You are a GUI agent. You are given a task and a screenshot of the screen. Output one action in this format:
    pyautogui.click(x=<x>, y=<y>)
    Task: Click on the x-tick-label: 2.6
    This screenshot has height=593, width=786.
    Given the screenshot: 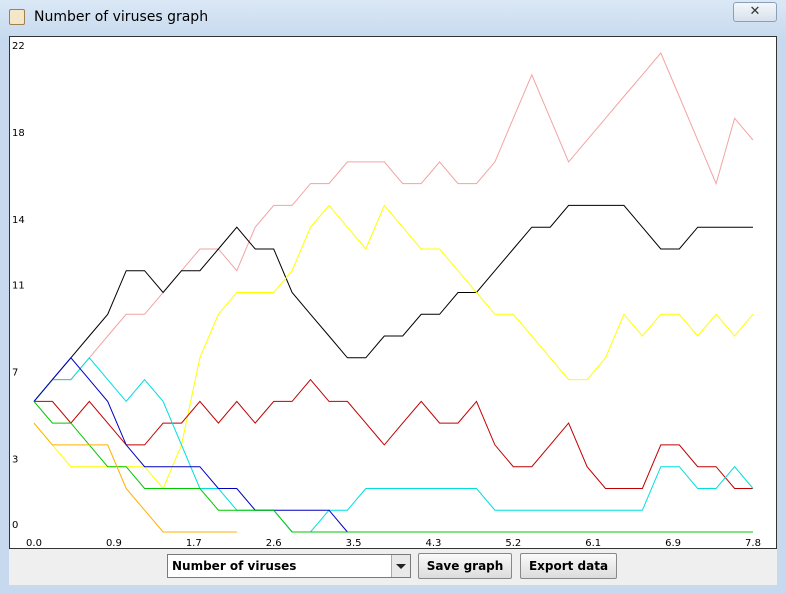 What is the action you would take?
    pyautogui.click(x=274, y=543)
    